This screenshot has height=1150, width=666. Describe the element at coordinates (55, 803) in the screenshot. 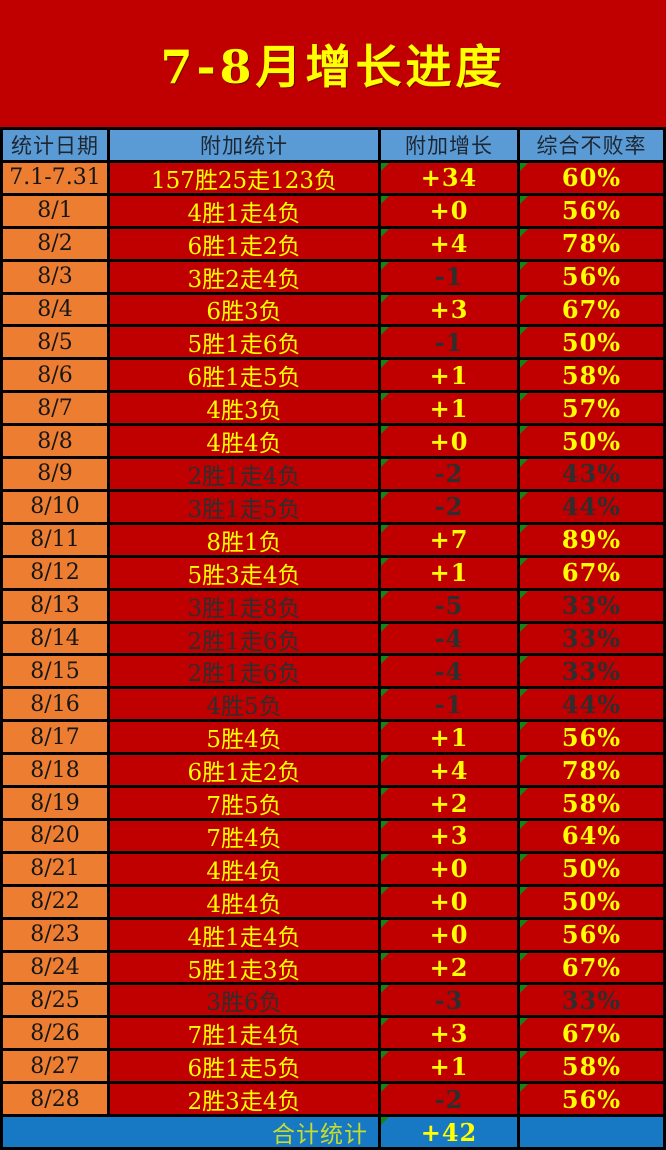

I see `date-cell: 8/19` at that location.